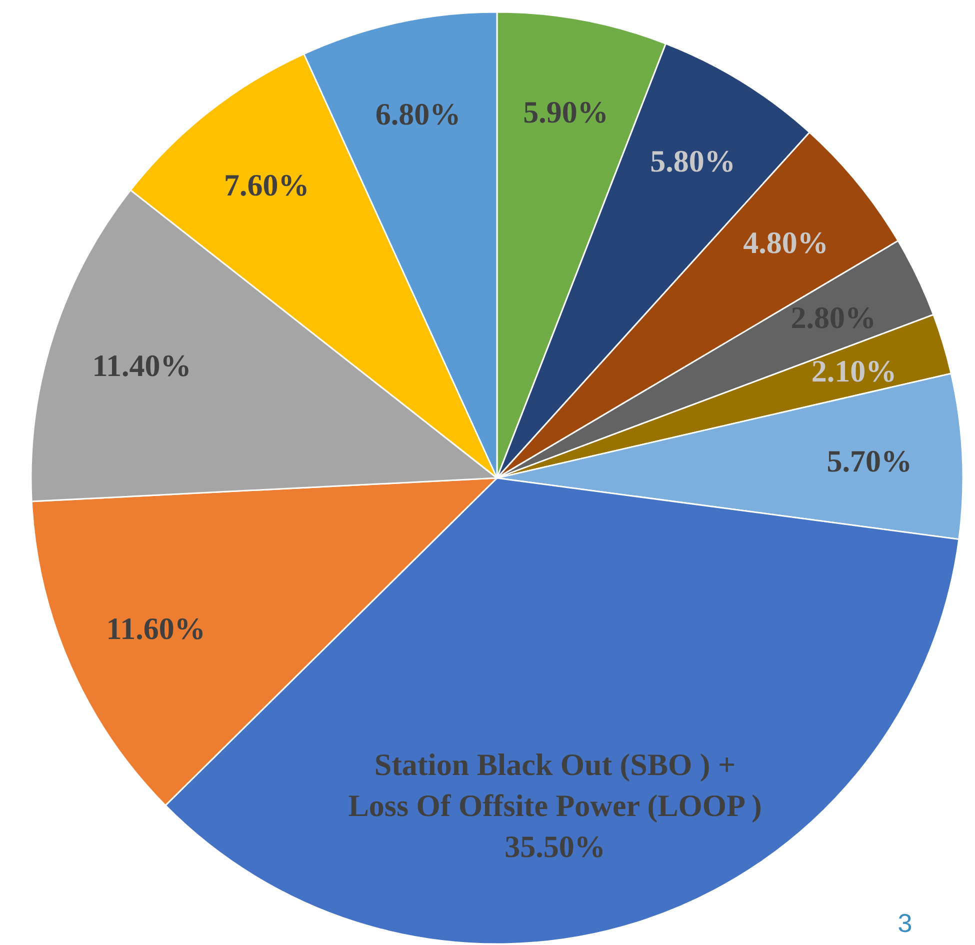 This screenshot has height=945, width=975. Describe the element at coordinates (905, 923) in the screenshot. I see `text: 3` at that location.